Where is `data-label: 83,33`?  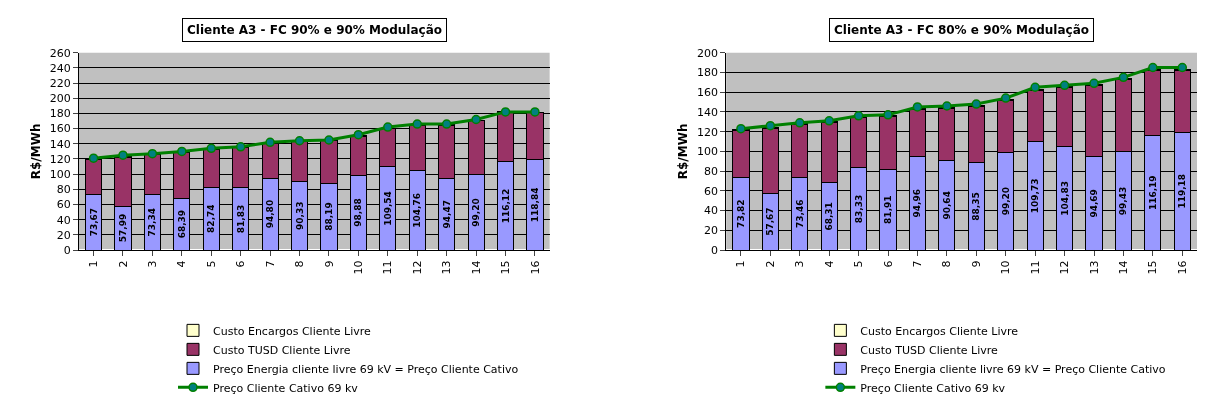
data-label: 83,33 is located at coordinates (858, 209).